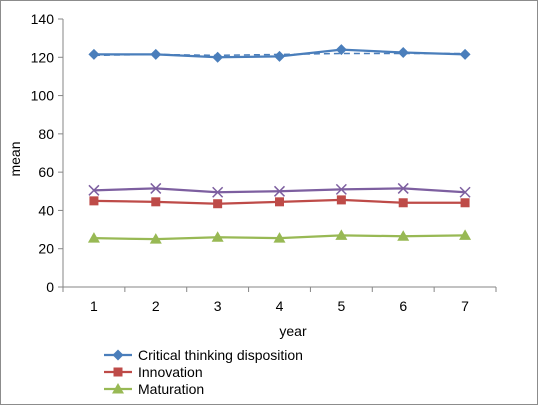 The height and width of the screenshot is (409, 538). What do you see at coordinates (280, 306) in the screenshot?
I see `x-tick-label: 4` at bounding box center [280, 306].